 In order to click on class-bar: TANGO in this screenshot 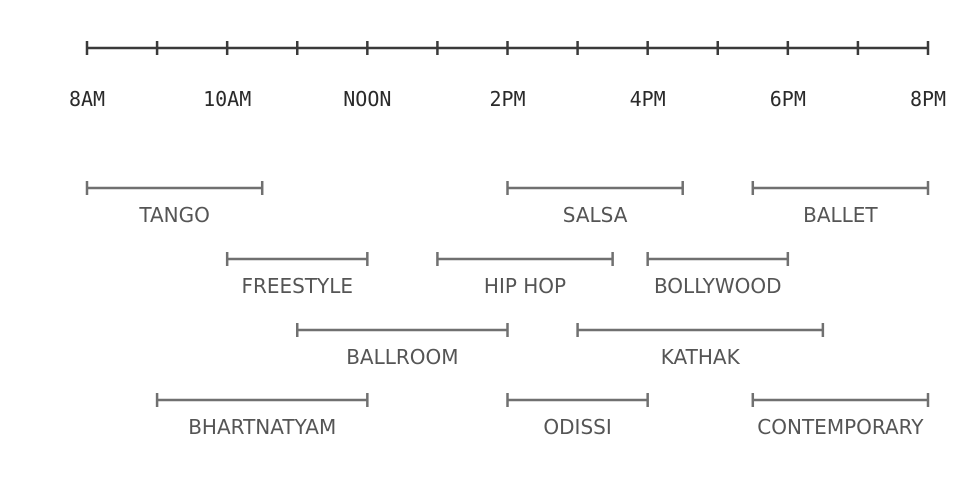, I will do `click(174, 204)`.